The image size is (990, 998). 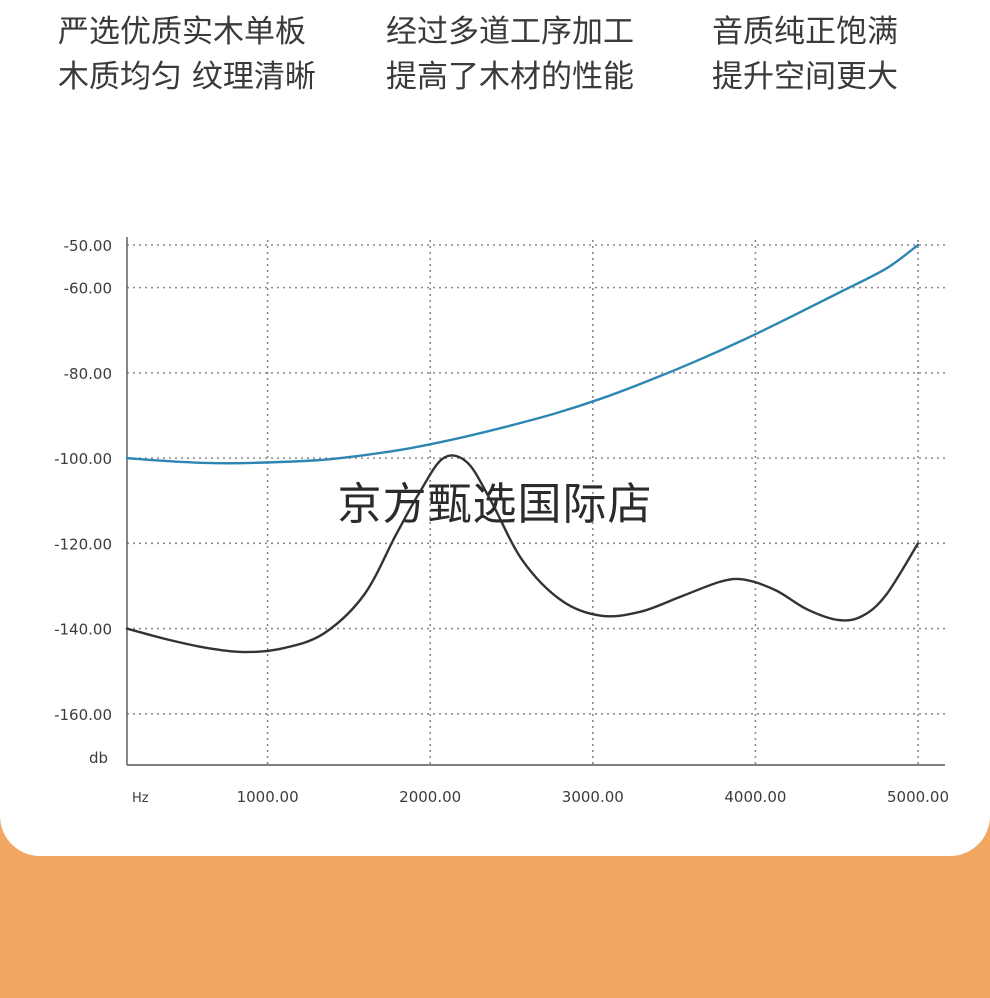 I want to click on feature-line: 严选优质实木单板, so click(x=182, y=32).